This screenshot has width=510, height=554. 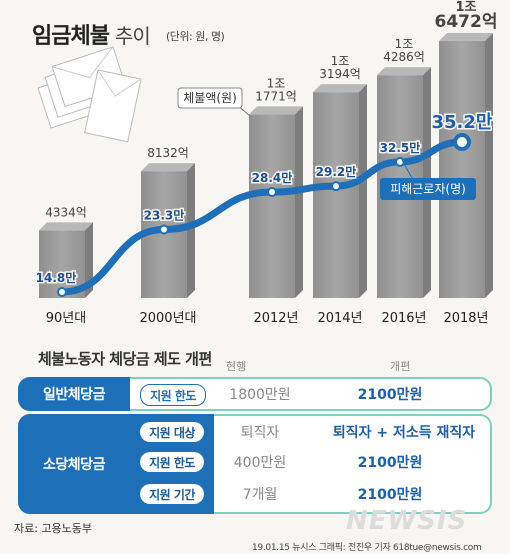 I want to click on legend-bar-callout: 체불액(원), so click(x=214, y=102).